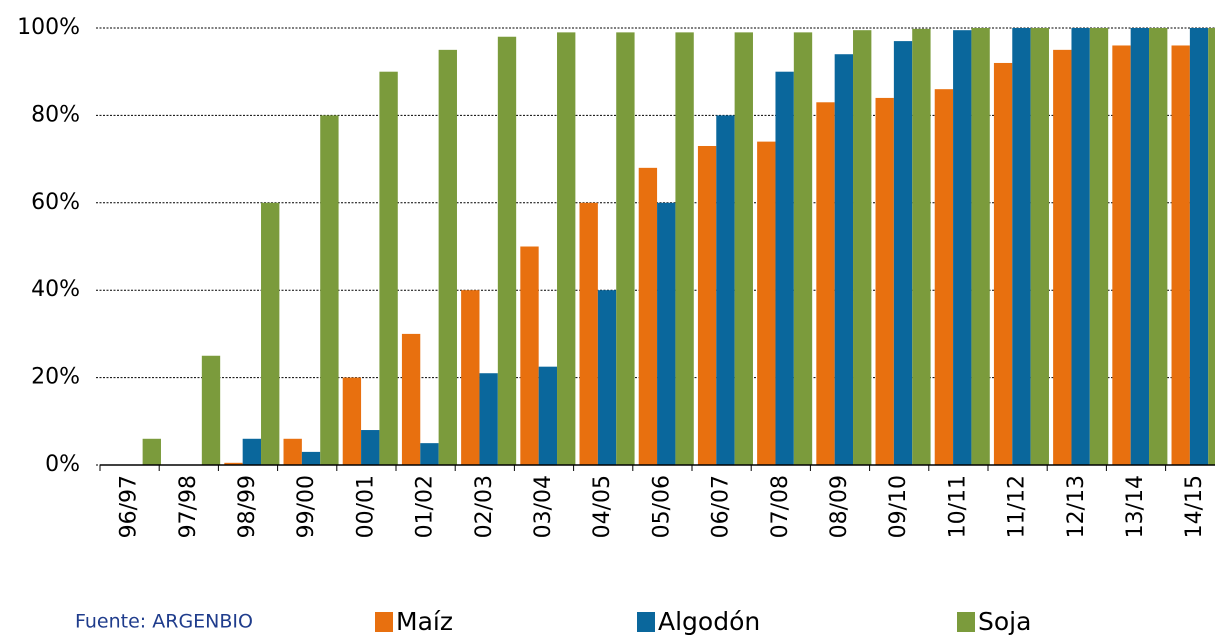 This screenshot has height=641, width=1215. What do you see at coordinates (839, 506) in the screenshot?
I see `x-tick-label: 08/09` at bounding box center [839, 506].